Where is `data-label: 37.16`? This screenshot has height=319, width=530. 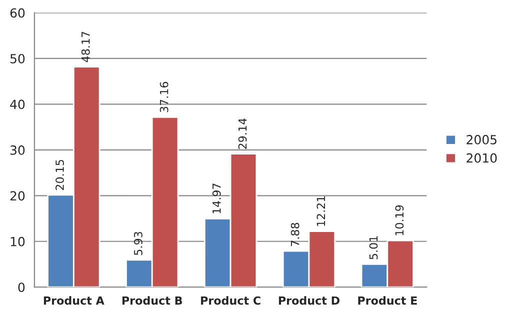
data-label: 37.16 is located at coordinates (164, 97).